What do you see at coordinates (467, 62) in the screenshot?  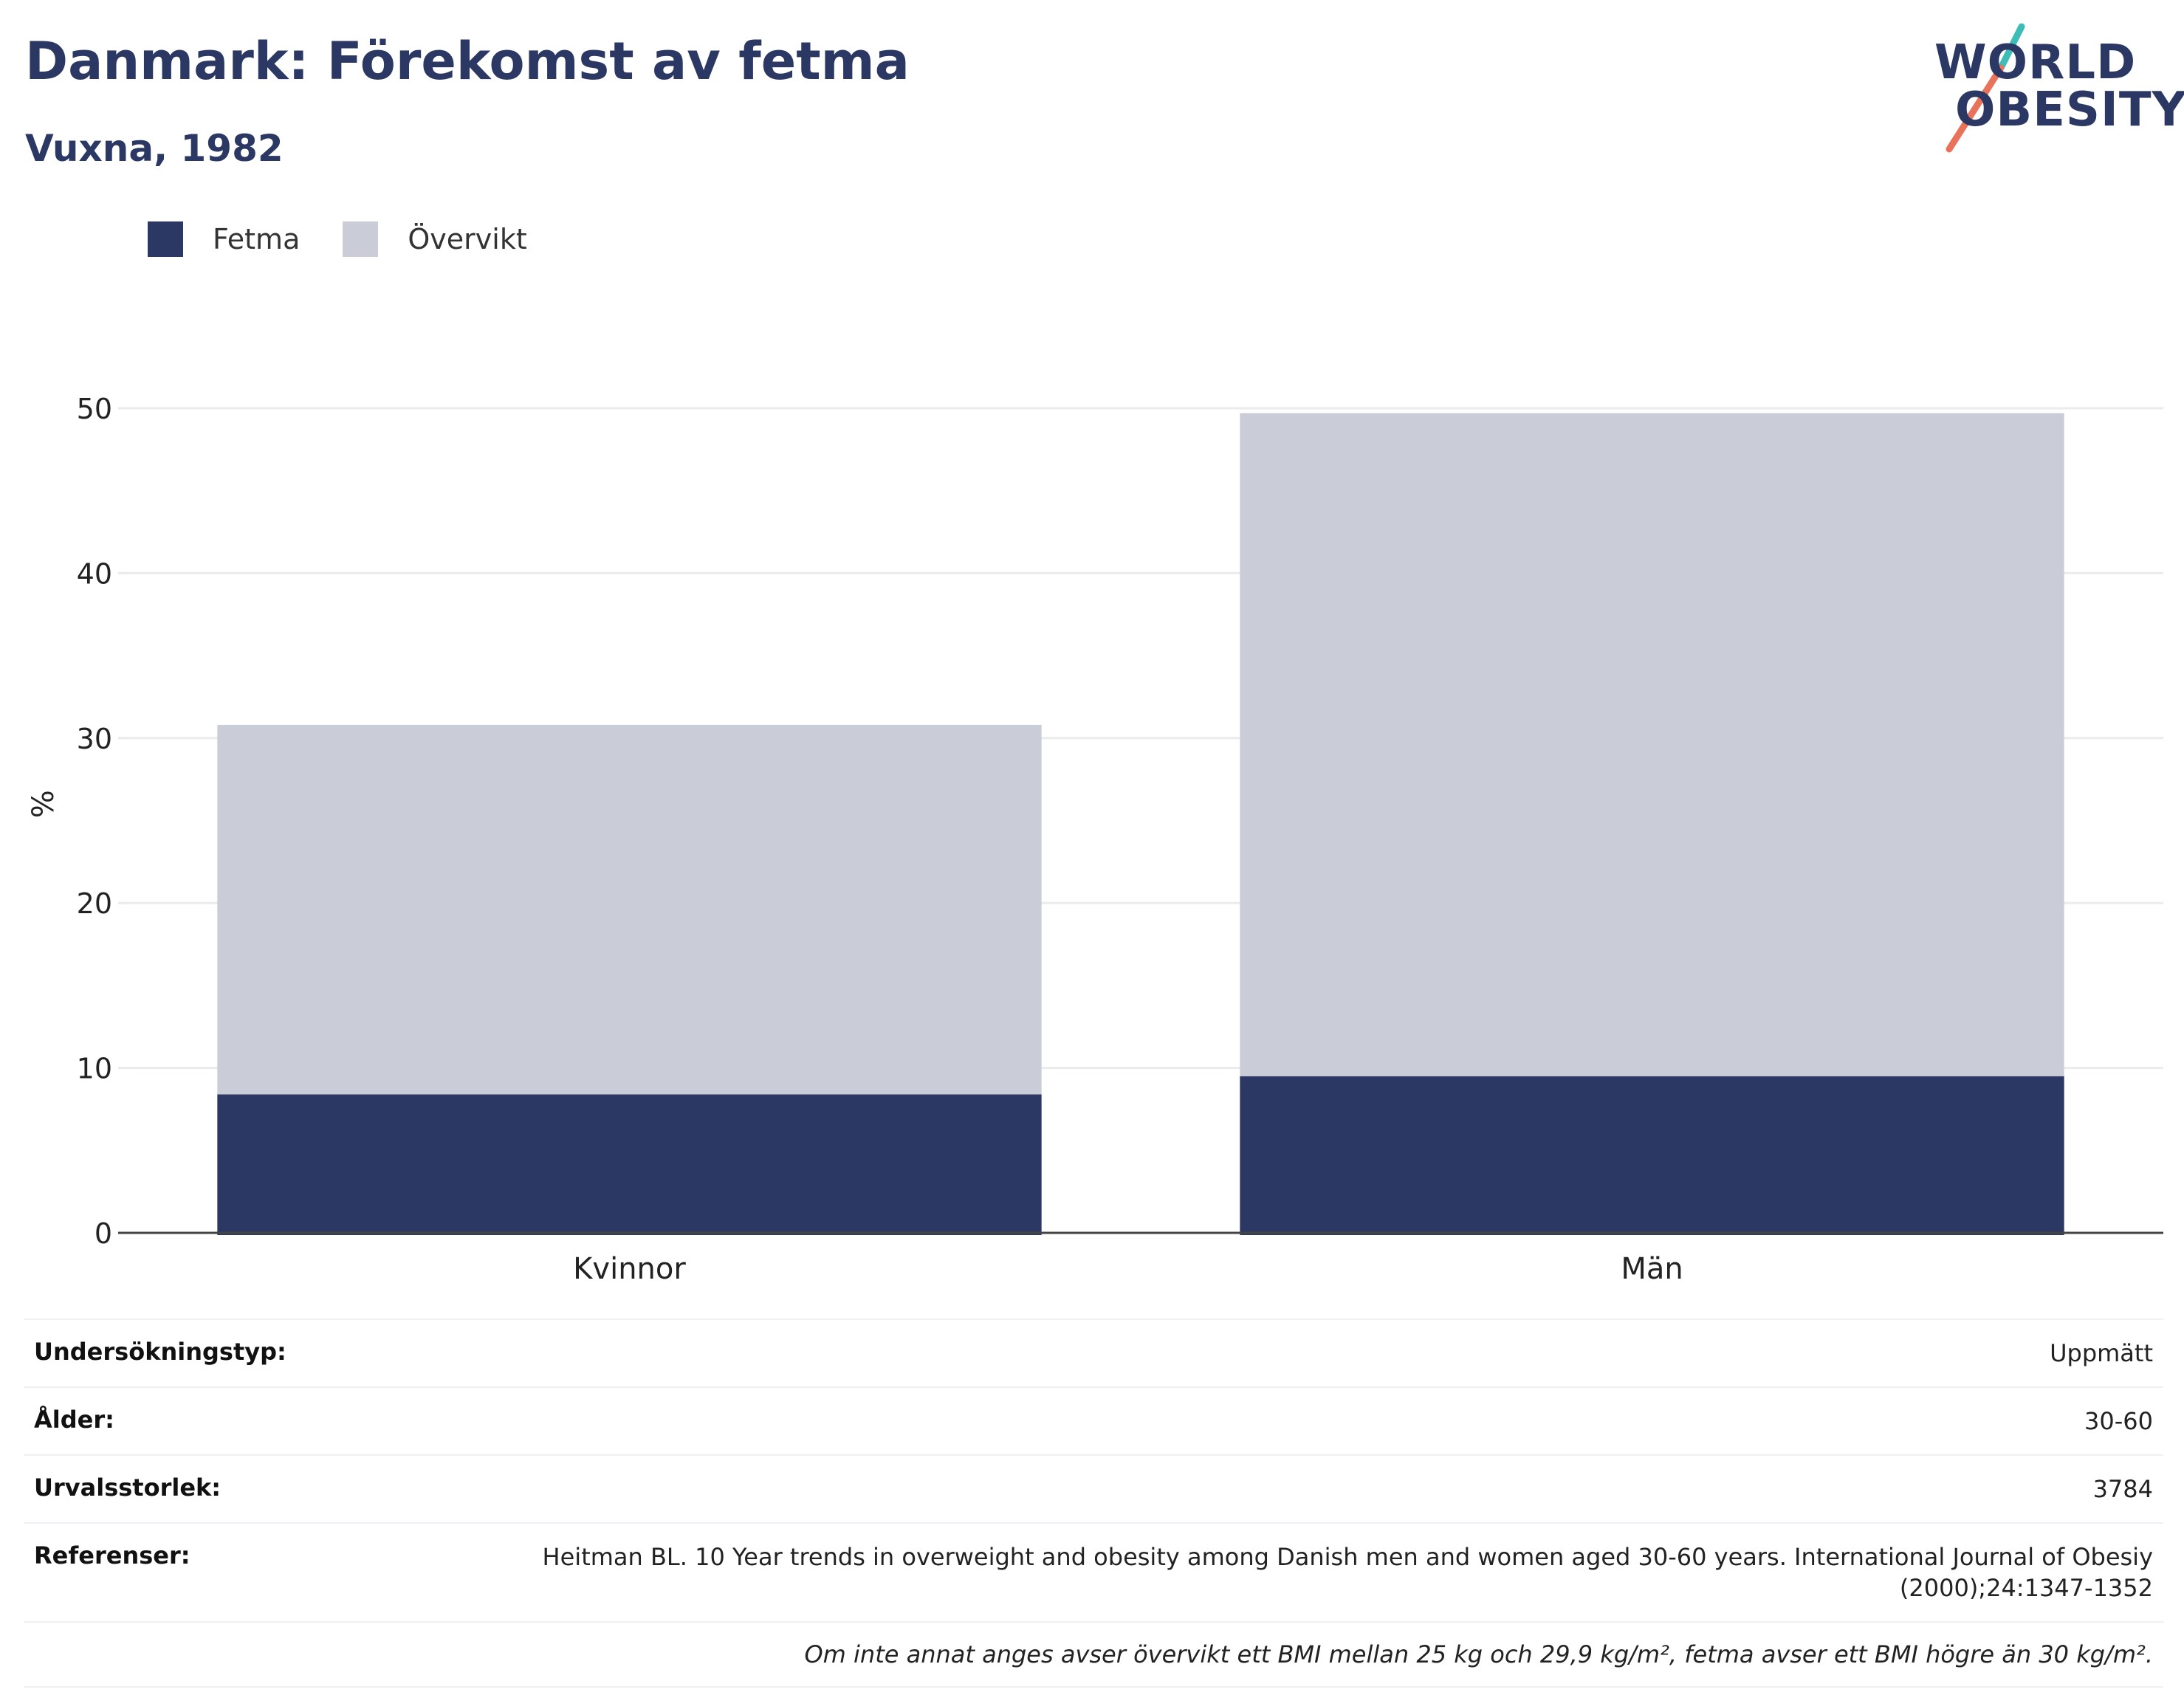 I see `page-title: Danmark: Förekomst av fetma` at bounding box center [467, 62].